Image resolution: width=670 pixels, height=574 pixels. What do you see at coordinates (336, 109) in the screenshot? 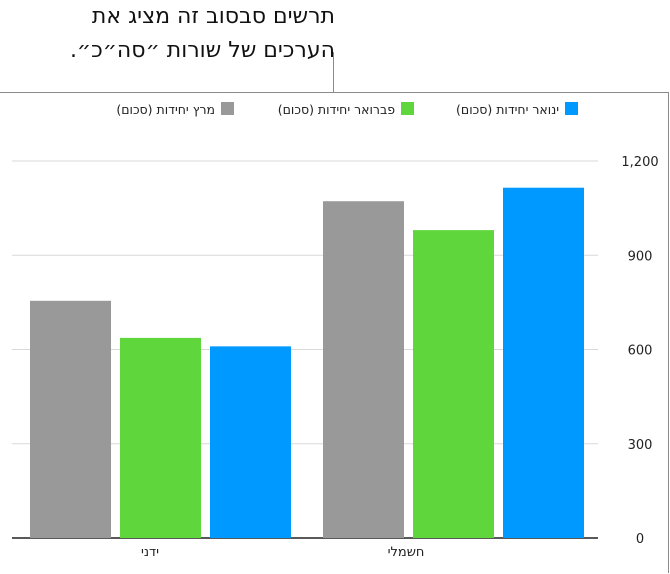
I see `legend-label: פברואר יחידות (סכום)` at bounding box center [336, 109].